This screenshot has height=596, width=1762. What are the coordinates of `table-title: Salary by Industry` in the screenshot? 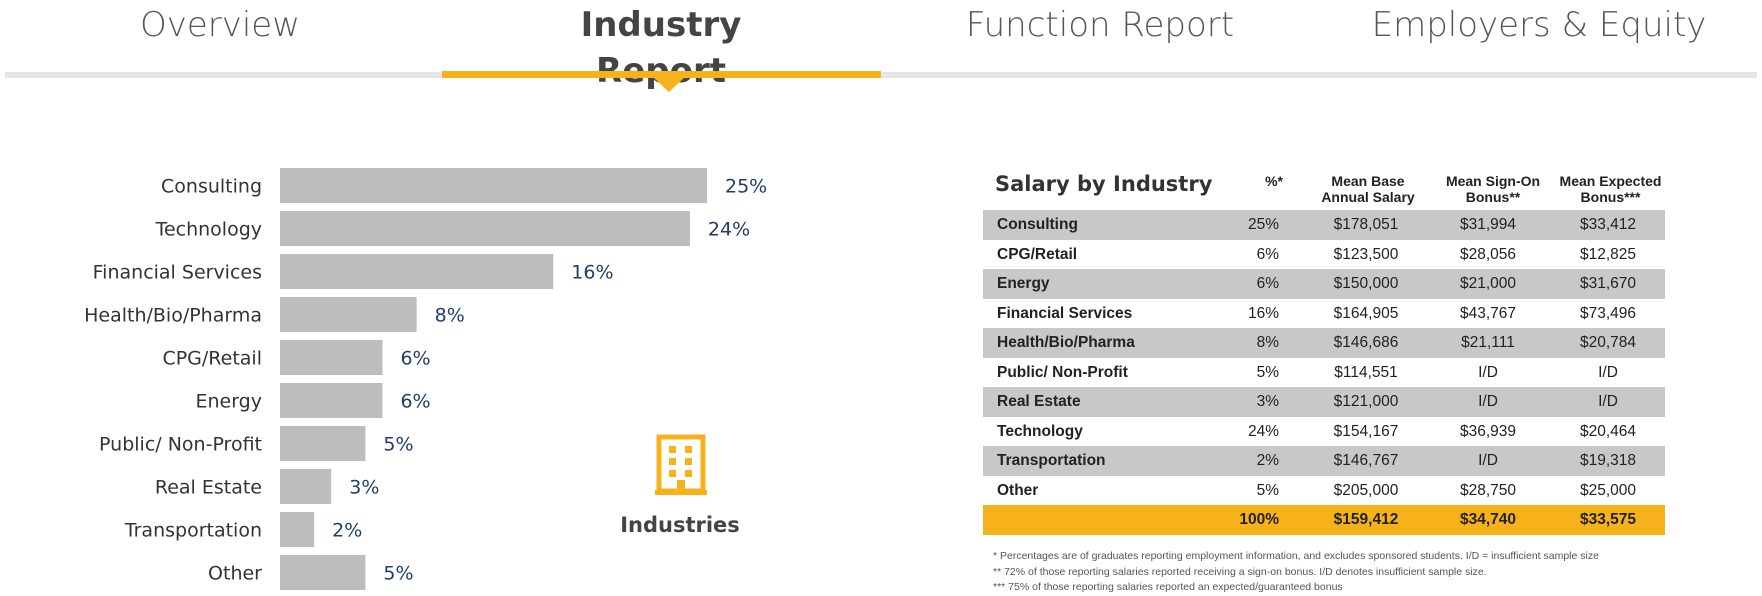 It's located at (1104, 184).